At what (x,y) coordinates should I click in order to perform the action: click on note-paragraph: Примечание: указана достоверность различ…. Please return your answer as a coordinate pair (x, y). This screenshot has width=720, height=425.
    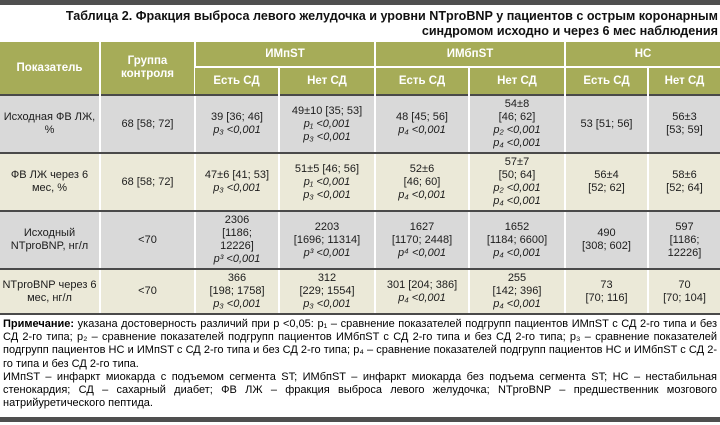
    Looking at the image, I should click on (360, 344).